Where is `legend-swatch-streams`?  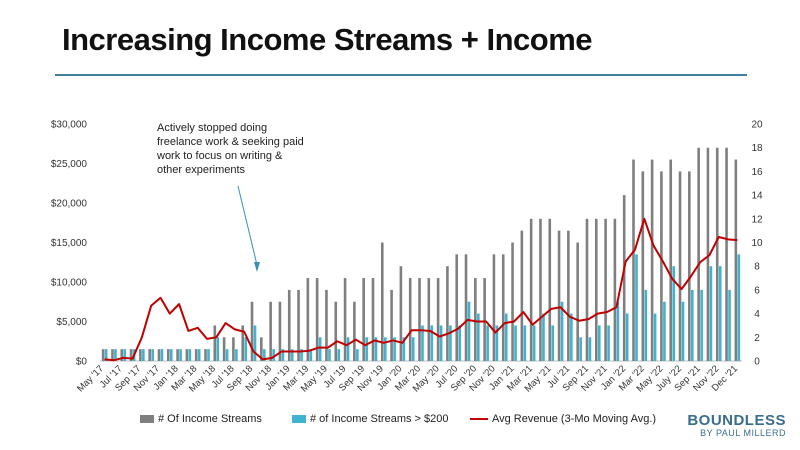
legend-swatch-streams is located at coordinates (147, 419).